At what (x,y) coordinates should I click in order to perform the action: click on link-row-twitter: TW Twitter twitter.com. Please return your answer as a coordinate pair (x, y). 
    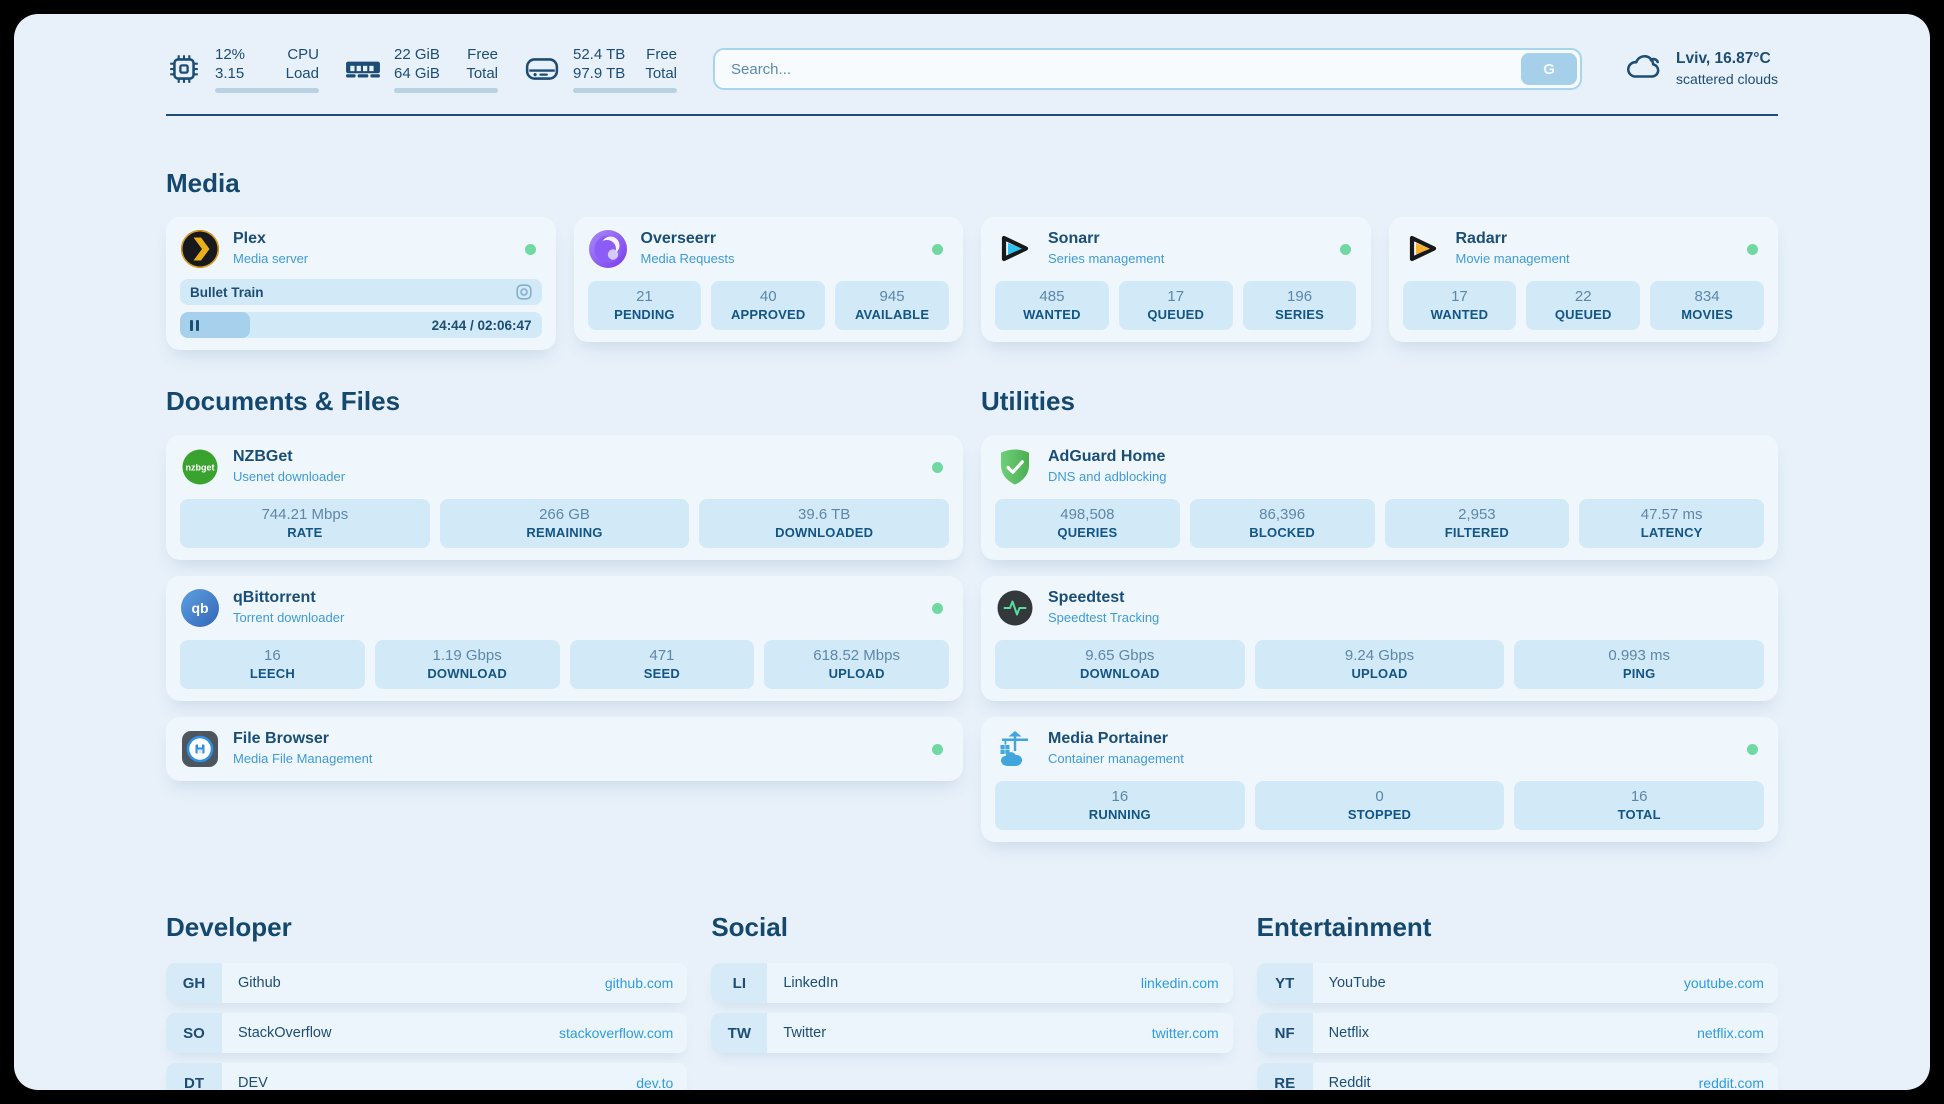
    Looking at the image, I should click on (972, 1033).